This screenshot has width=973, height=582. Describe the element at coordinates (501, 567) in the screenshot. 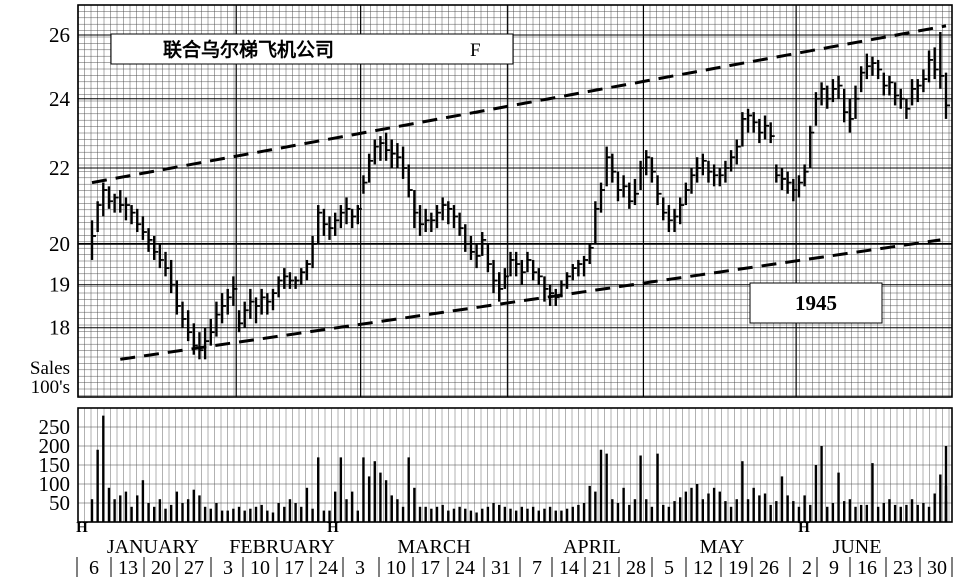

I see `week-label: 31` at that location.